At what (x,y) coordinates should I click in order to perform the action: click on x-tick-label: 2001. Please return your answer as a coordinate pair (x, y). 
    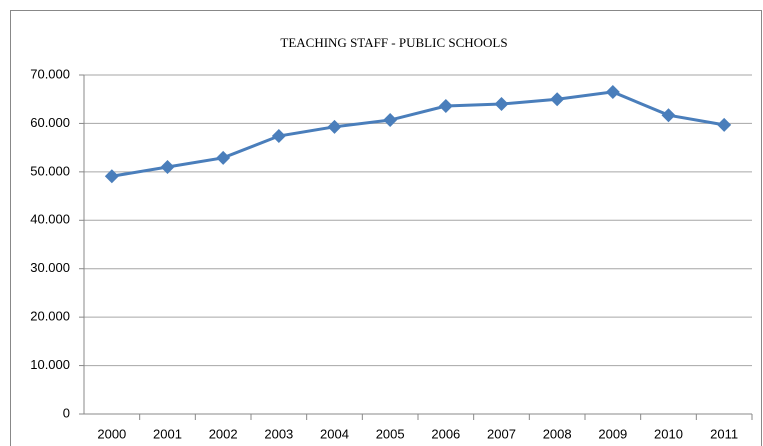
    Looking at the image, I should click on (167, 433).